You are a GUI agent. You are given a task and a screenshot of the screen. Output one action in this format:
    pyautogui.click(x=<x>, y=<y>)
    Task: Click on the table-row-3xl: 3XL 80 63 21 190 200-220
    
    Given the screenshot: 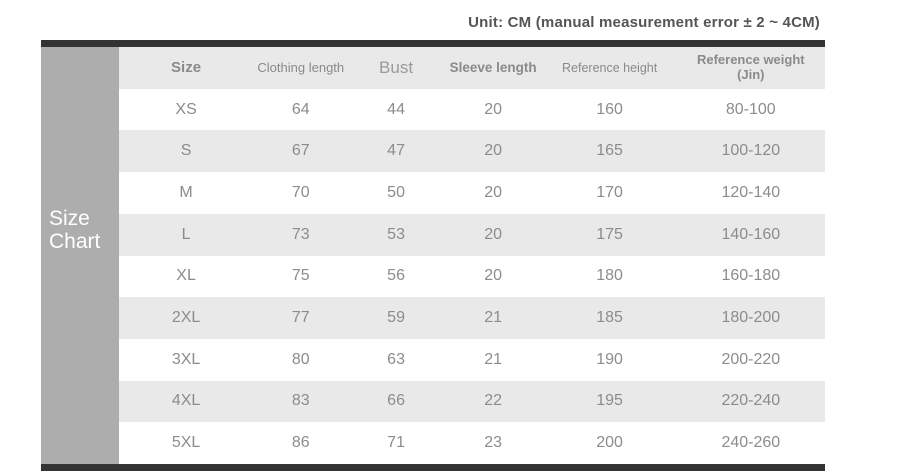 What is the action you would take?
    pyautogui.click(x=472, y=359)
    